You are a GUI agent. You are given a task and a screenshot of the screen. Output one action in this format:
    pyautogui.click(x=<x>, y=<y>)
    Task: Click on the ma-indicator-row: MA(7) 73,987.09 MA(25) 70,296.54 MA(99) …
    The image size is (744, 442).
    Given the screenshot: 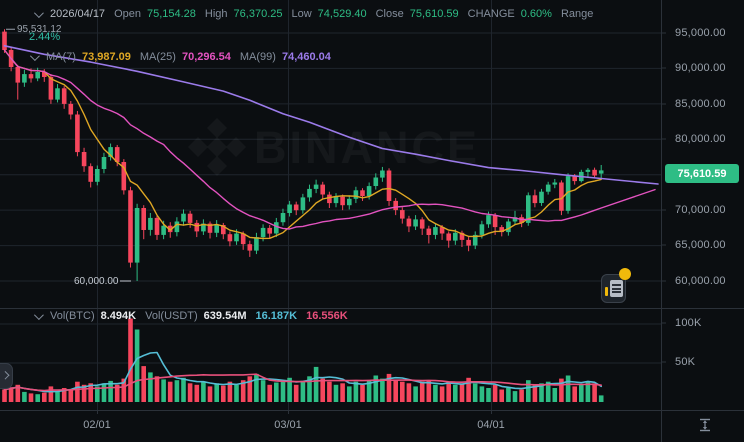 What is the action you would take?
    pyautogui.click(x=180, y=56)
    